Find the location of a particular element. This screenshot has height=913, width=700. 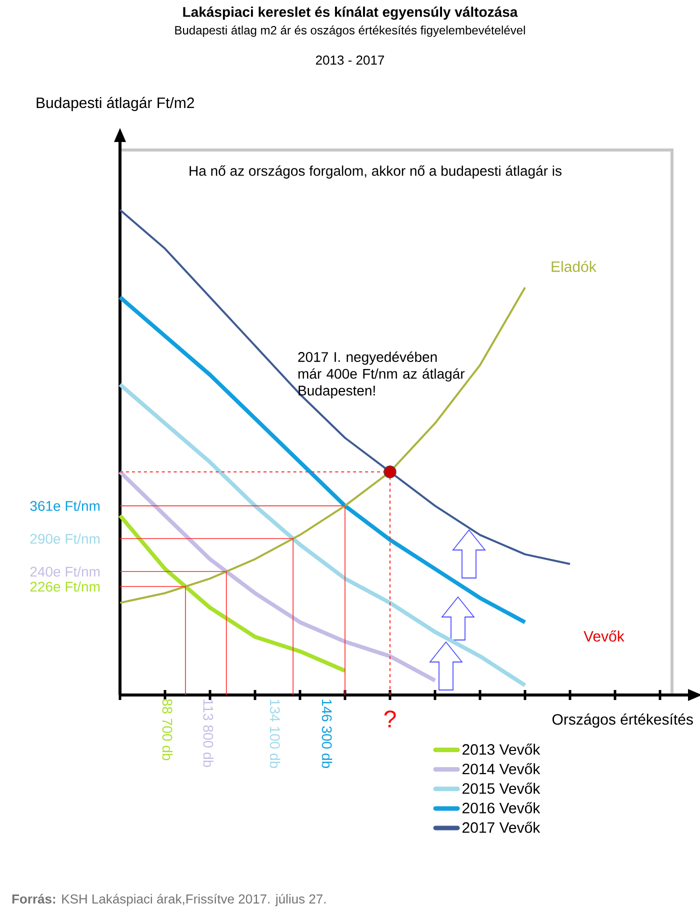

text: Eladók is located at coordinates (574, 266).